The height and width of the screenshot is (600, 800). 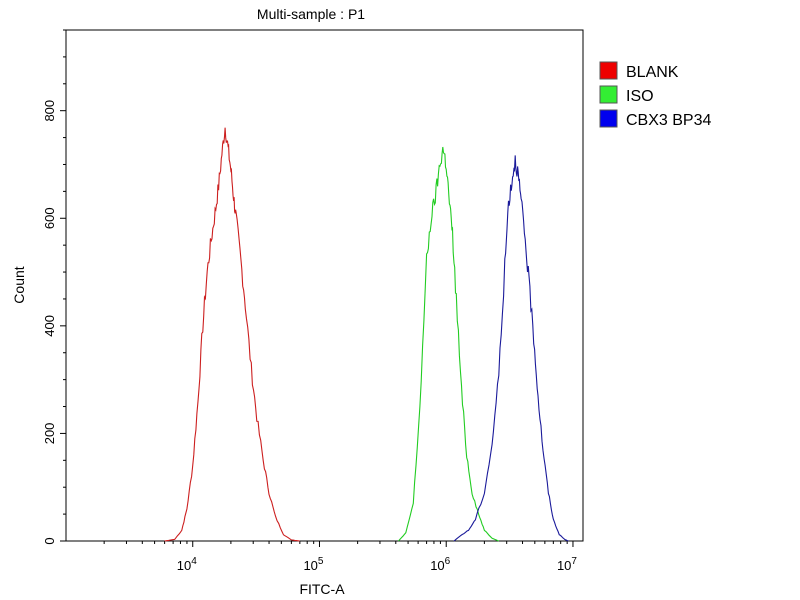 I want to click on legend-label-blank: BLANK, so click(x=652, y=72).